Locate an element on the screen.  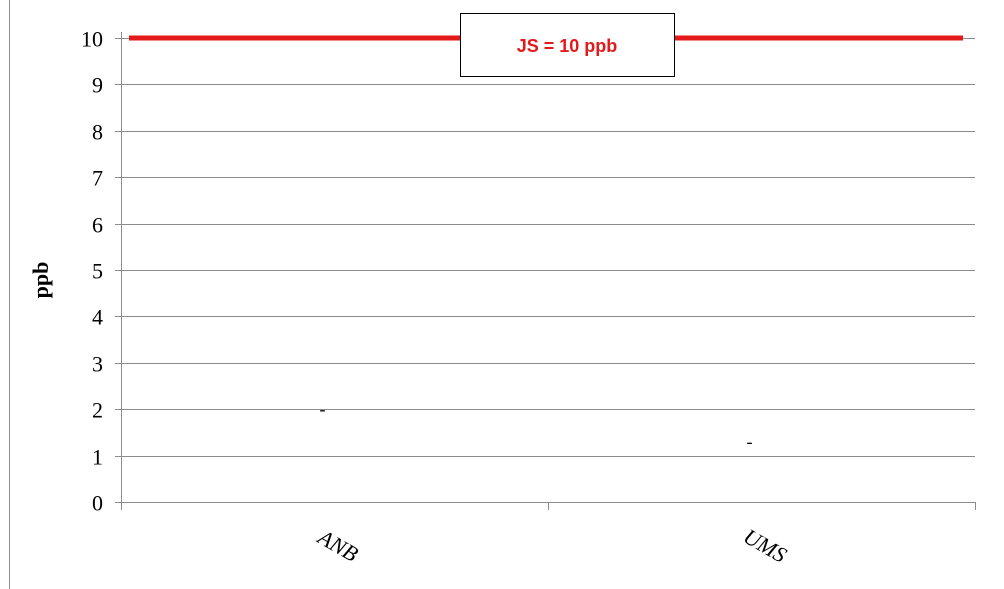
y-tick-label: 7 is located at coordinates (97, 178).